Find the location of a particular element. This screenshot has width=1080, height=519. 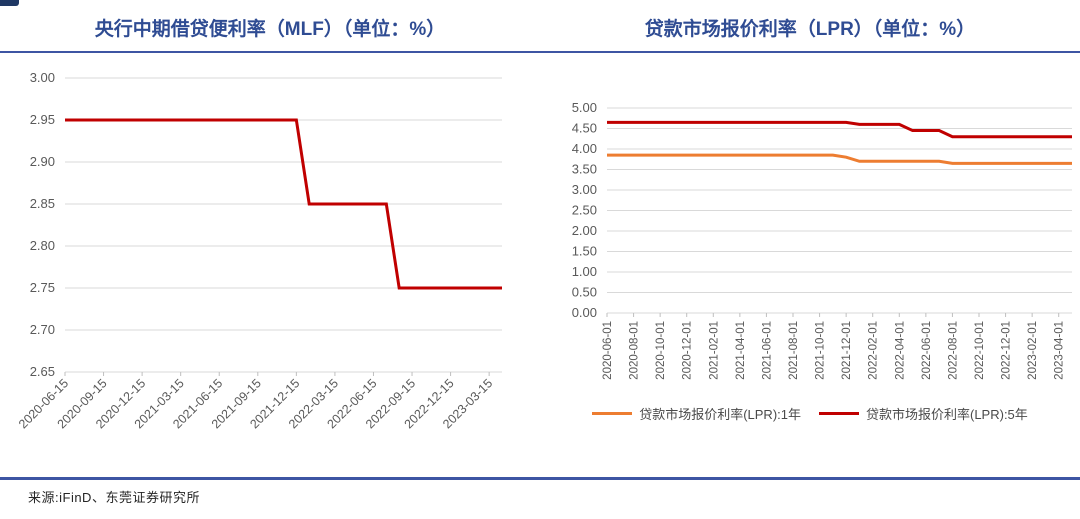

y-tick-label: 3.50 is located at coordinates (584, 169).